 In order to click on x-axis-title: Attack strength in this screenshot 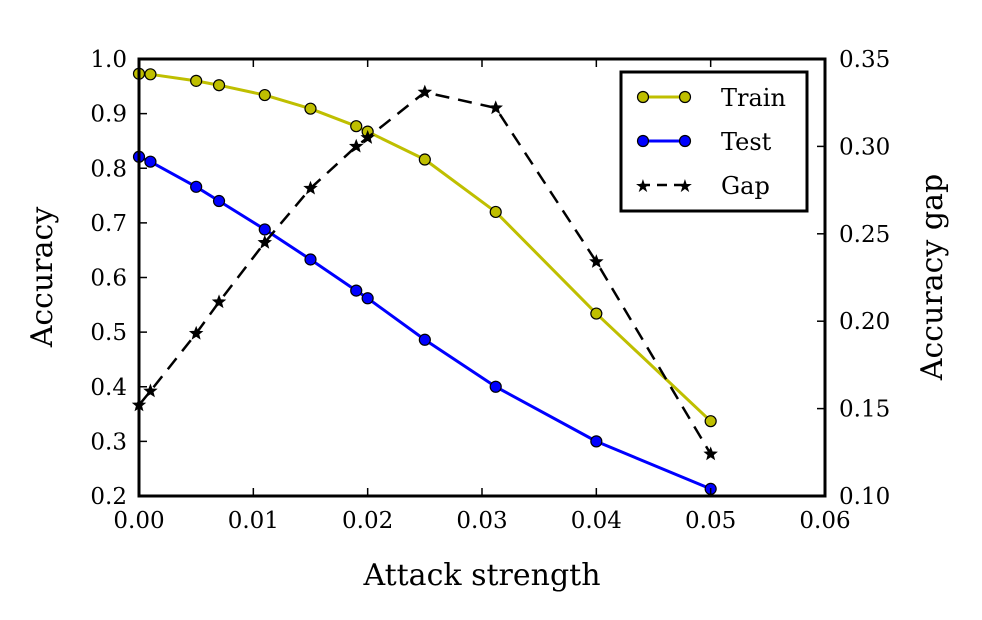, I will do `click(481, 575)`.